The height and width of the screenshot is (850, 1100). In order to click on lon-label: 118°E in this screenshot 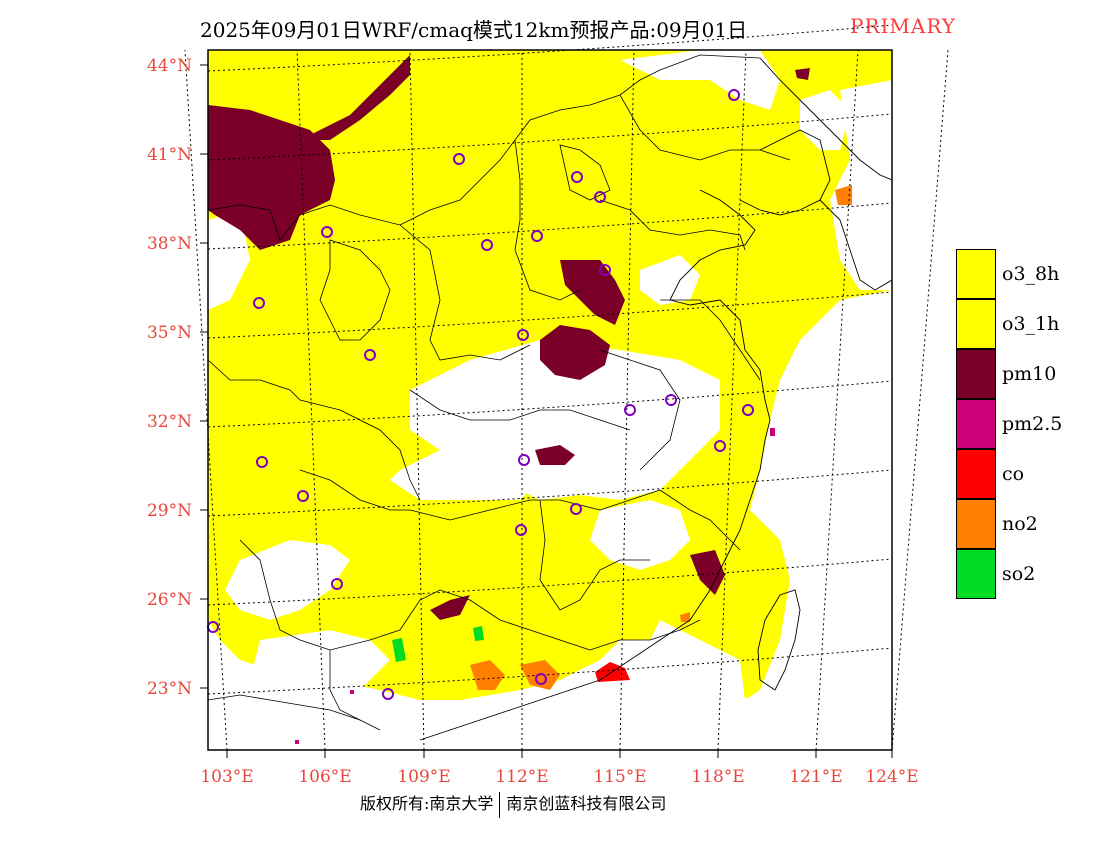, I will do `click(717, 777)`.